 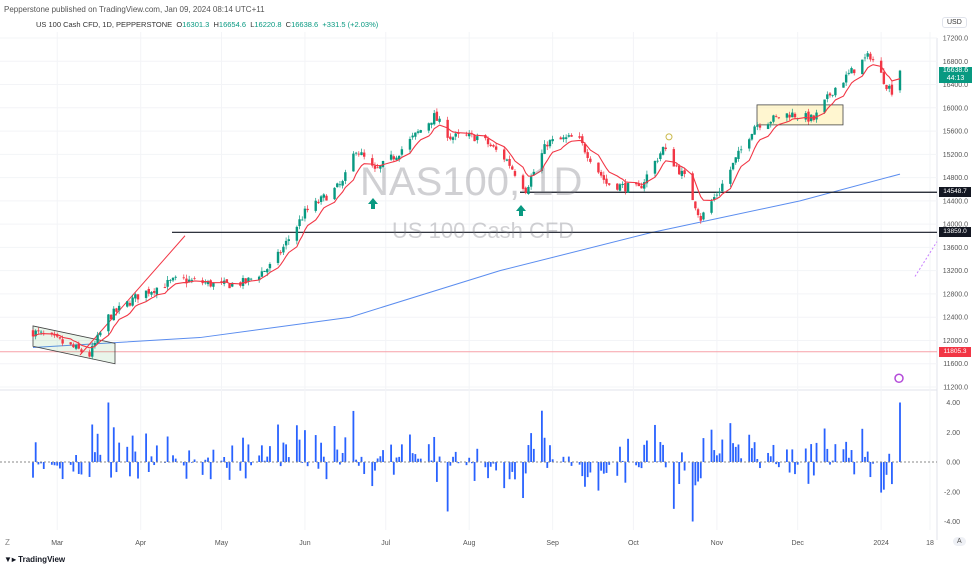 I want to click on auto-scale-button: A, so click(x=959, y=541).